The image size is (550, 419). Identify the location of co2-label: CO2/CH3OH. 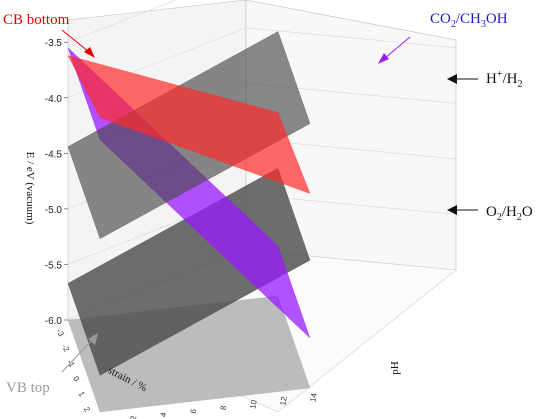
(469, 20).